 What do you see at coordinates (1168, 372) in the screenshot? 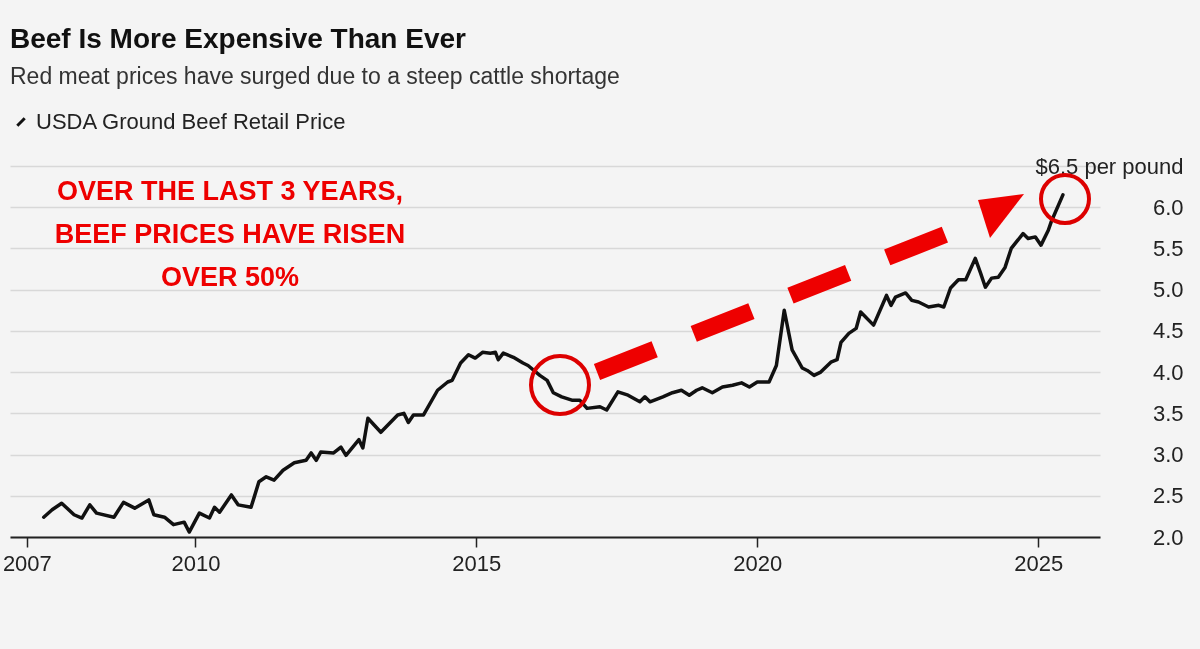
I see `y-tick-label: 4.0` at bounding box center [1168, 372].